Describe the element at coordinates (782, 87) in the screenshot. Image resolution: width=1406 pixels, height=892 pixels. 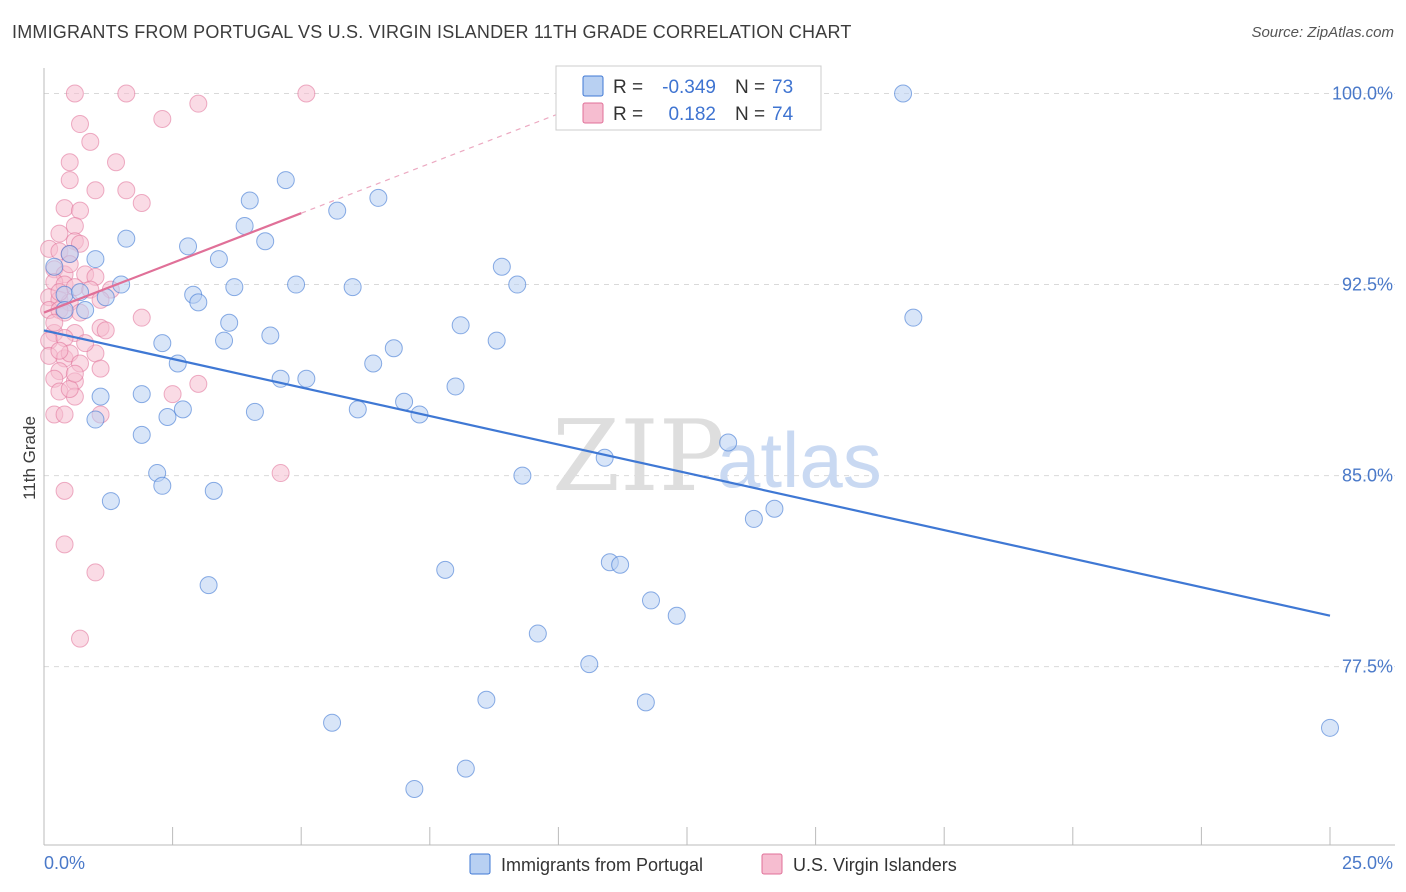
I see `legend-n-value: 73` at that location.